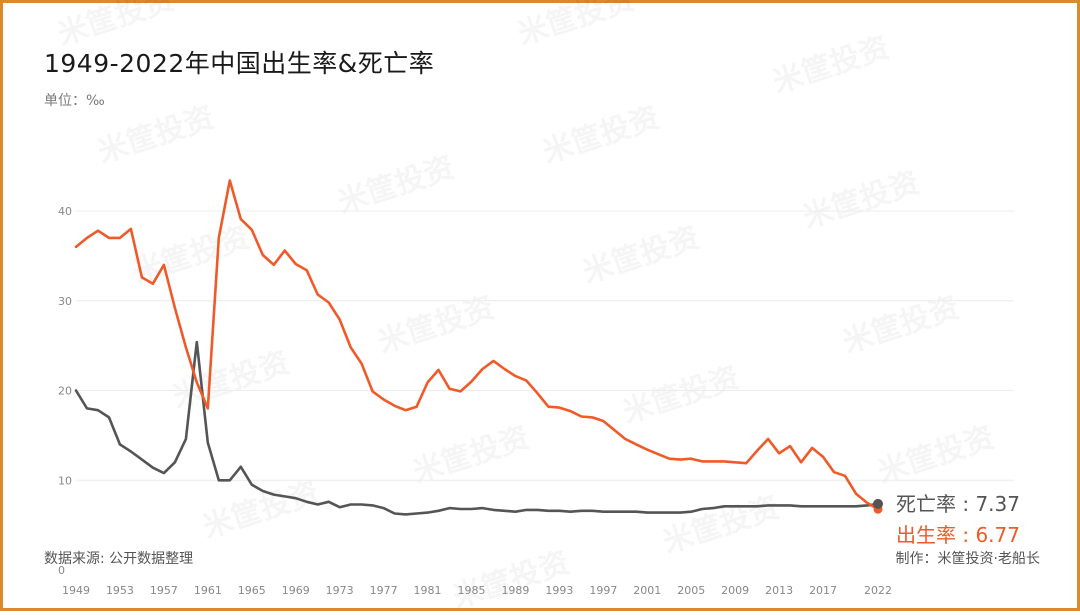 The width and height of the screenshot is (1080, 616). I want to click on y-tick-label: 20, so click(65, 391).